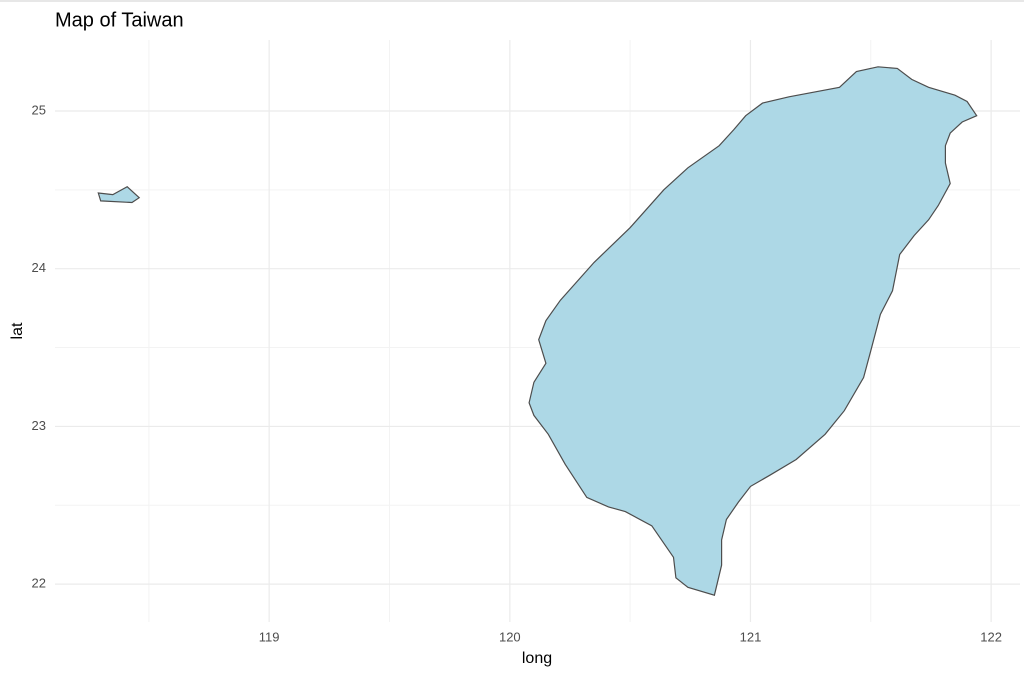 The width and height of the screenshot is (1024, 673). What do you see at coordinates (510, 636) in the screenshot?
I see `x-tick-label: 120` at bounding box center [510, 636].